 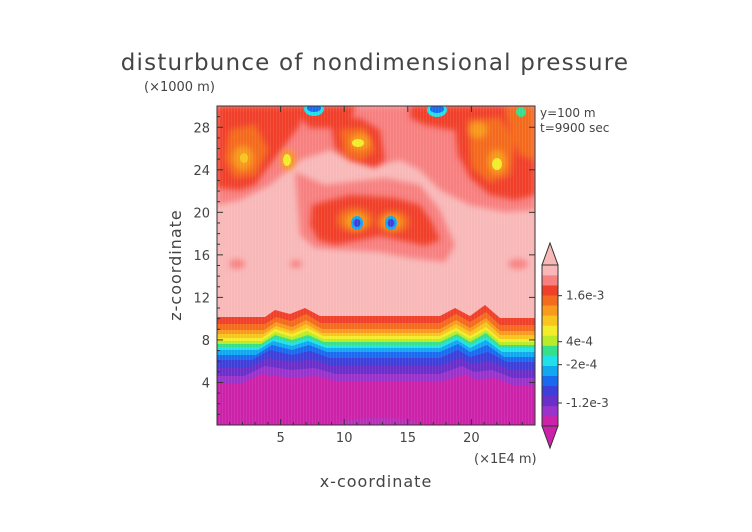 I want to click on colorbar-min-arrow, so click(x=550, y=437).